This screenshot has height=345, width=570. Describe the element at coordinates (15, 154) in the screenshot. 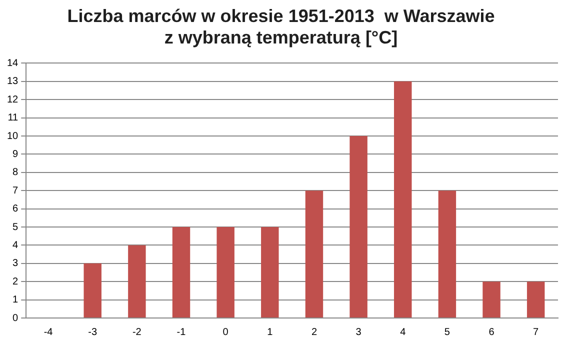

I see `y-tick-label: 9` at that location.